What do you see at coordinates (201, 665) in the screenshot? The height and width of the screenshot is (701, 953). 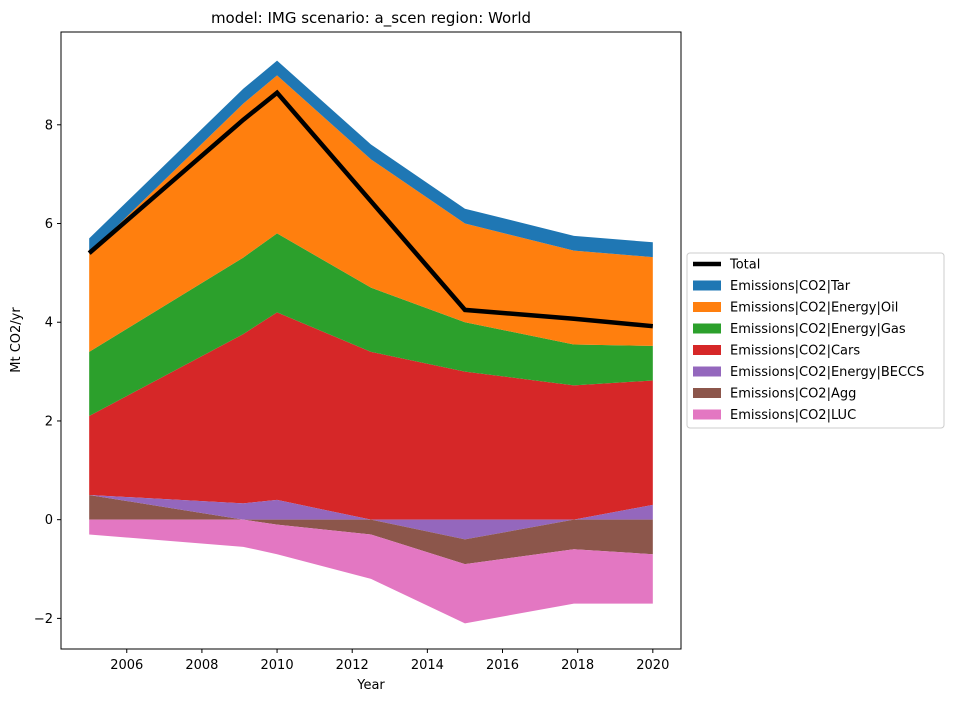 I see `x-tick-label: 2008` at bounding box center [201, 665].